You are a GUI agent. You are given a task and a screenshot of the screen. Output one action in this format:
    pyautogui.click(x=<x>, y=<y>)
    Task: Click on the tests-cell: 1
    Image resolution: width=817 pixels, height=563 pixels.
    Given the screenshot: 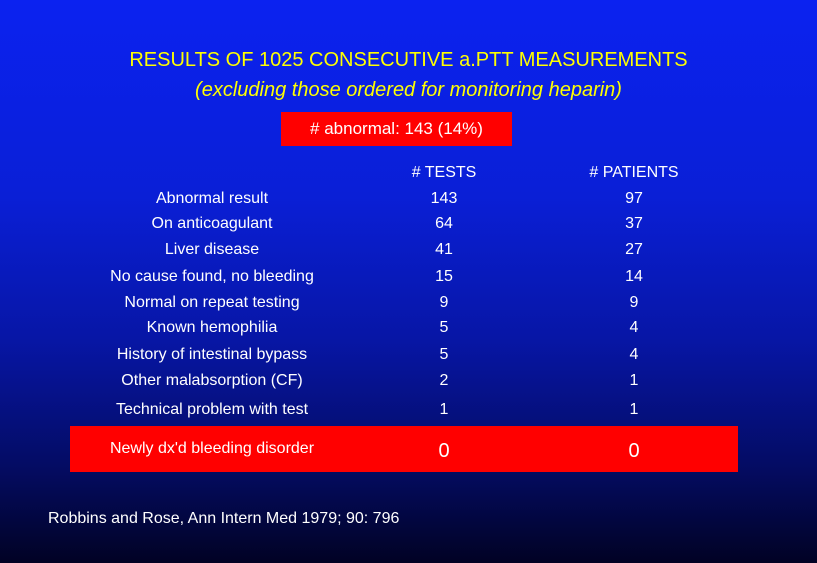 What is the action you would take?
    pyautogui.click(x=444, y=409)
    